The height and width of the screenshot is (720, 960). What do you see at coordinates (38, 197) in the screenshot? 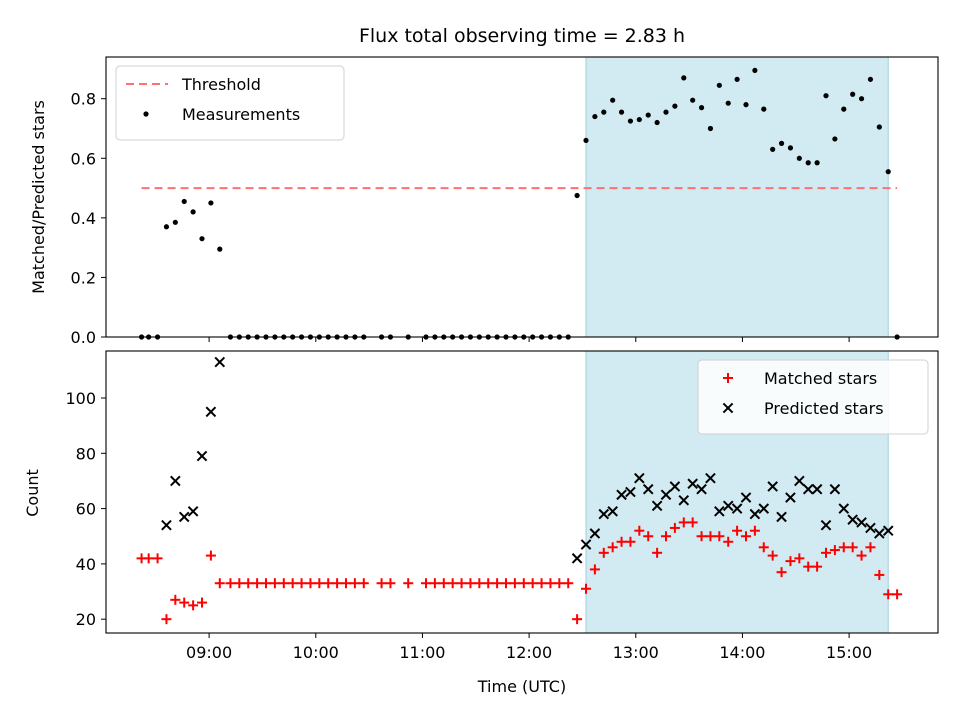
I see `top-y-axis-label: Matched/Predicted stars` at bounding box center [38, 197].